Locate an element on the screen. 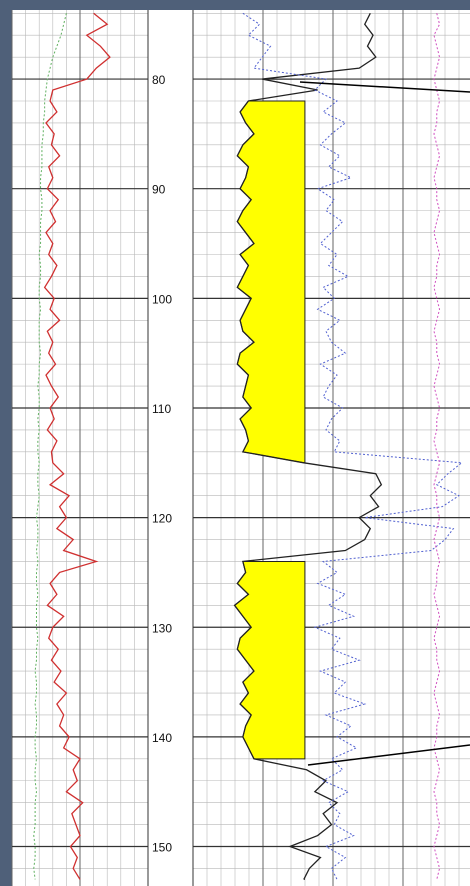 Image resolution: width=470 pixels, height=886 pixels. depth-label: 130 is located at coordinates (162, 628).